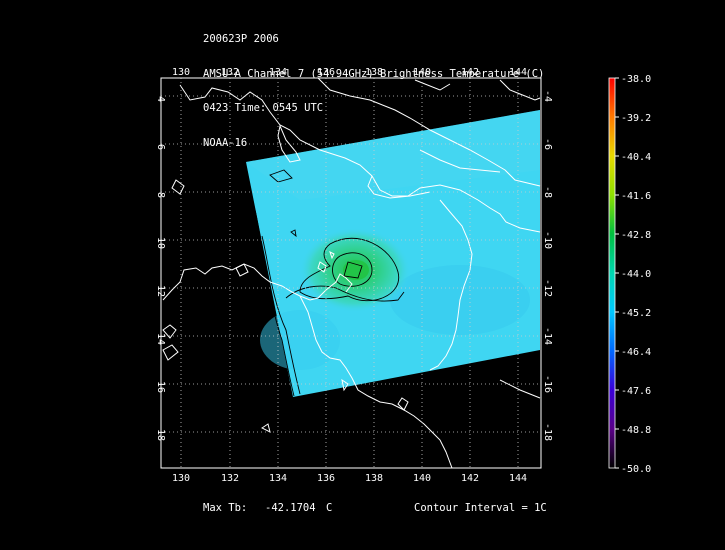 This screenshot has width=725, height=550. Describe the element at coordinates (225, 508) in the screenshot. I see `max-tb-label: Max Tb:` at that location.